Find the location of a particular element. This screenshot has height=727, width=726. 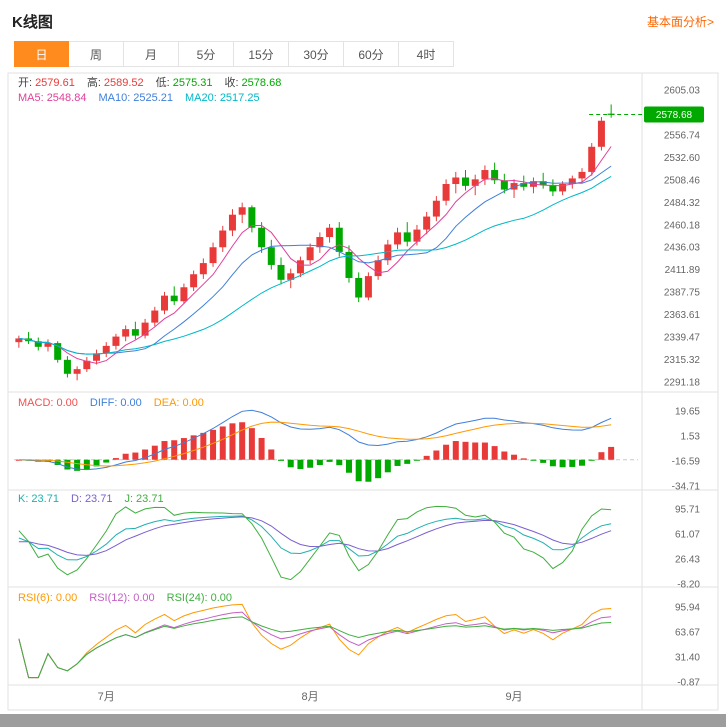

tab-5min: 5分 is located at coordinates (206, 54).